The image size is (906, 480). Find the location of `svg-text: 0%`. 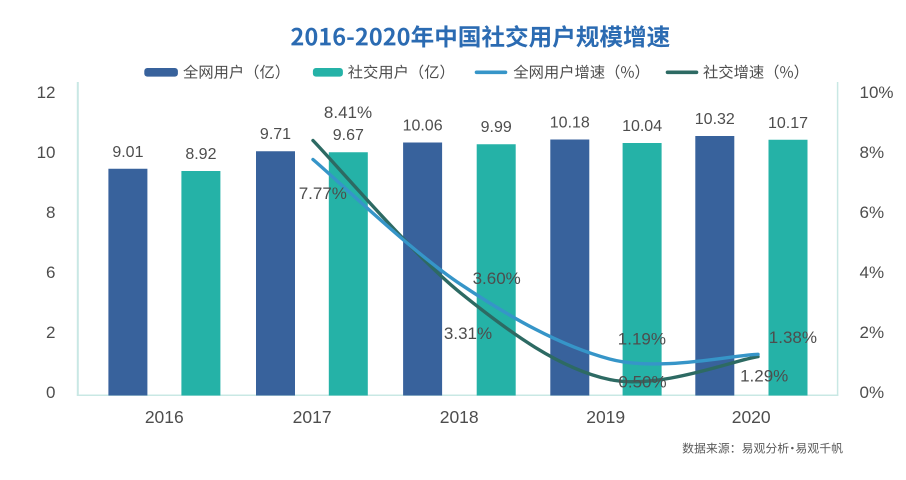

svg-text: 0% is located at coordinates (872, 392).